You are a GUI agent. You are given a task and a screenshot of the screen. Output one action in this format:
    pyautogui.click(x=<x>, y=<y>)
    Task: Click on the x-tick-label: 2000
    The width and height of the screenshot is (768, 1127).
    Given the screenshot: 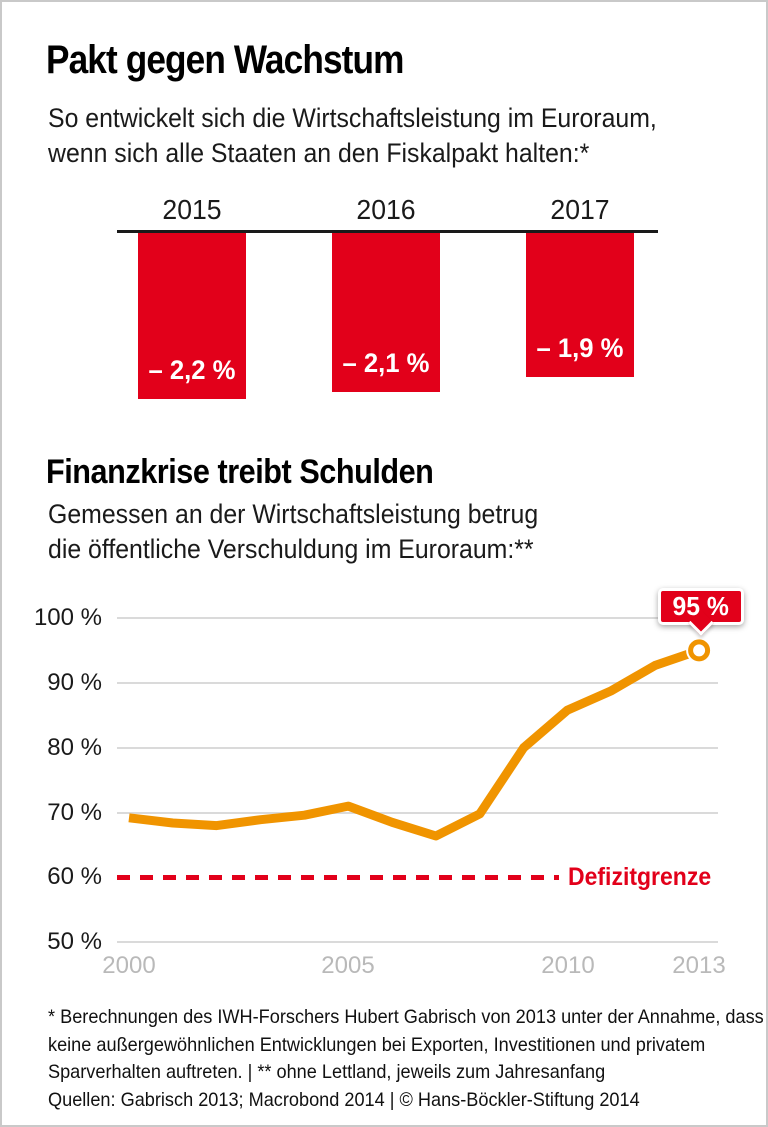 What is the action you would take?
    pyautogui.click(x=129, y=965)
    